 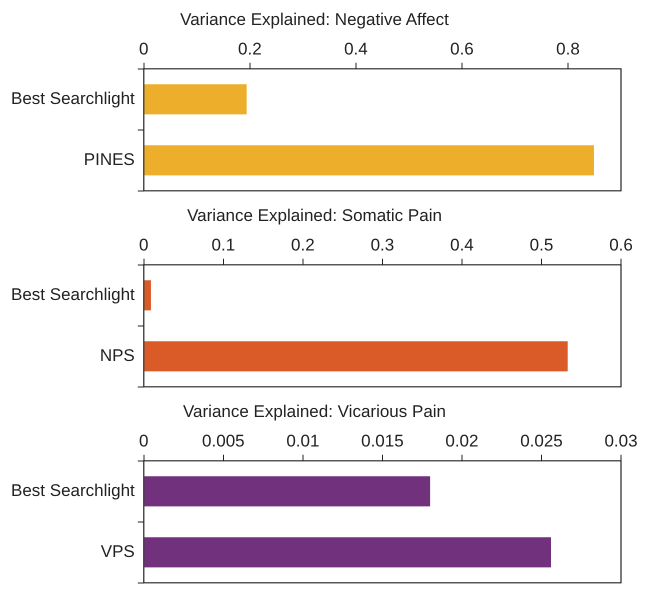 I want to click on x-tick-label: 0.01, so click(x=303, y=440).